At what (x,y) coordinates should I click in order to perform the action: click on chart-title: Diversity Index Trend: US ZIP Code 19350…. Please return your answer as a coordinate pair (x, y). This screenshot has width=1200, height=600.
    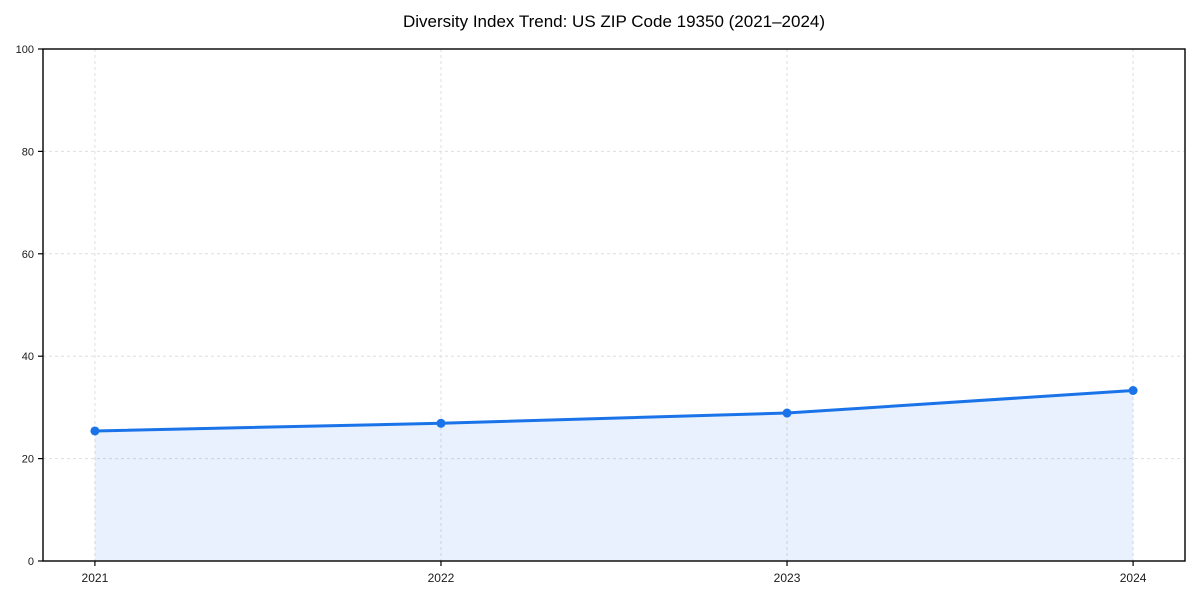
    Looking at the image, I should click on (614, 21).